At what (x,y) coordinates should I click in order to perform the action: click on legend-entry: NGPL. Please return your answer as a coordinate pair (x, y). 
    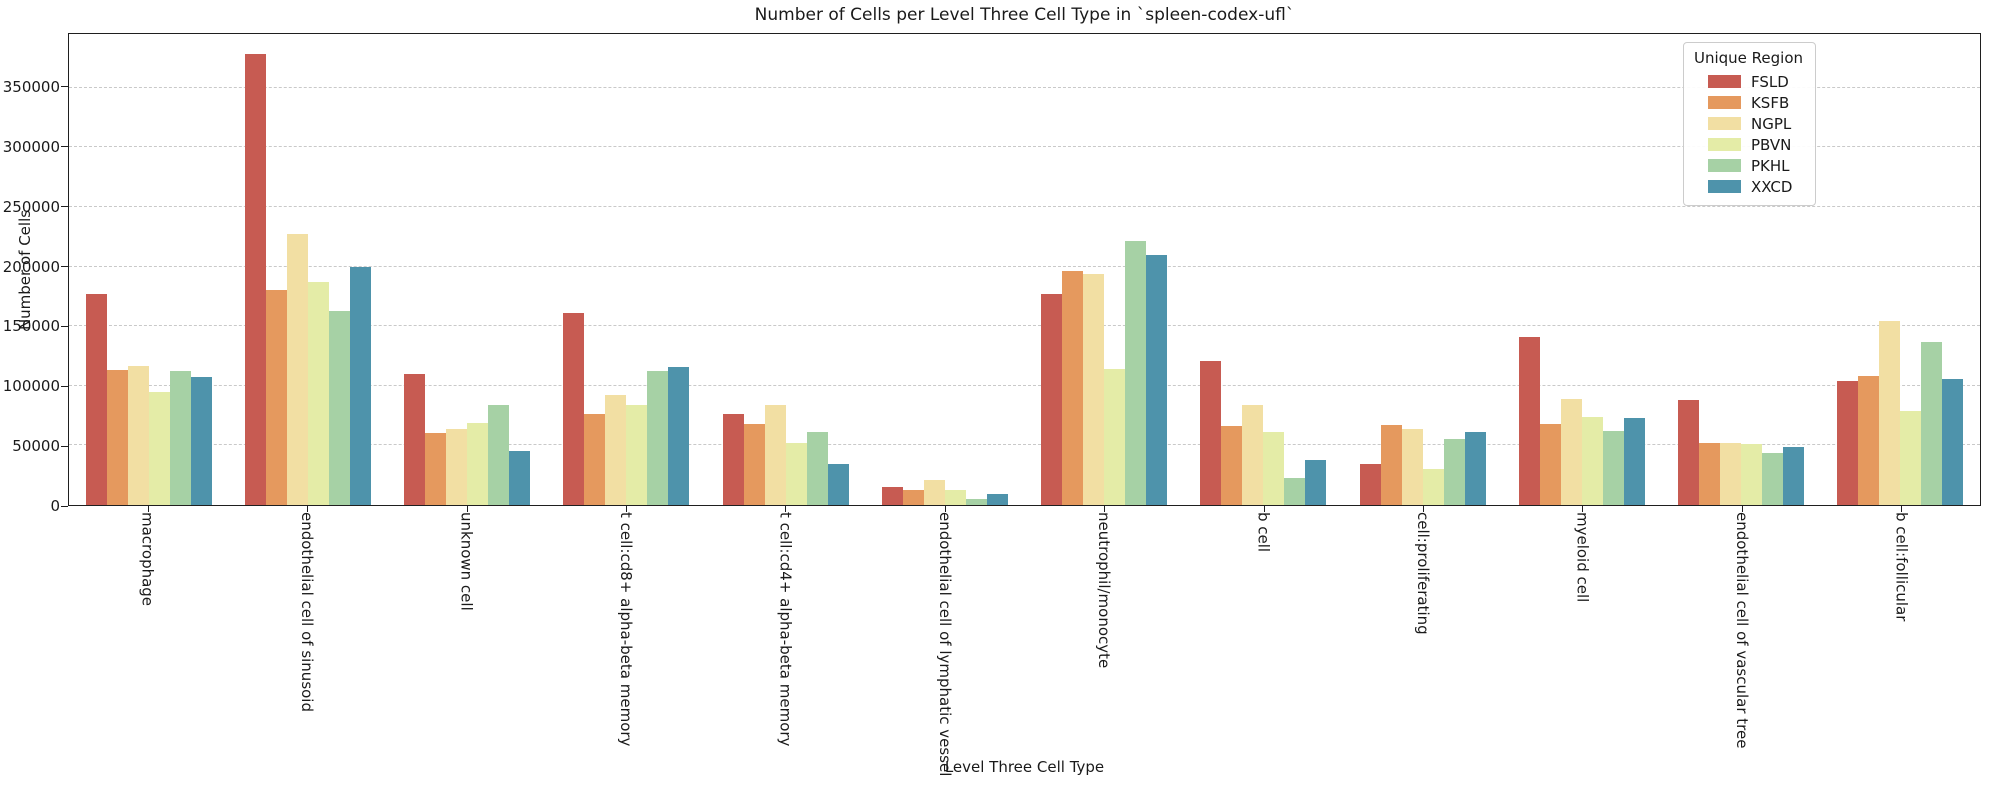
    Looking at the image, I should click on (1748, 123).